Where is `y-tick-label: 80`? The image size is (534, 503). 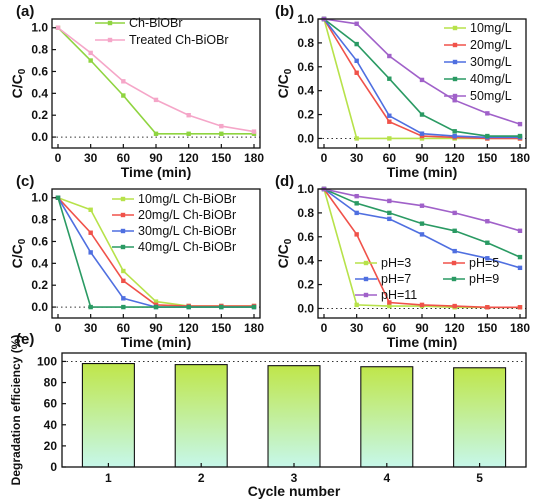
y-tick-label: 80 is located at coordinates (51, 383).